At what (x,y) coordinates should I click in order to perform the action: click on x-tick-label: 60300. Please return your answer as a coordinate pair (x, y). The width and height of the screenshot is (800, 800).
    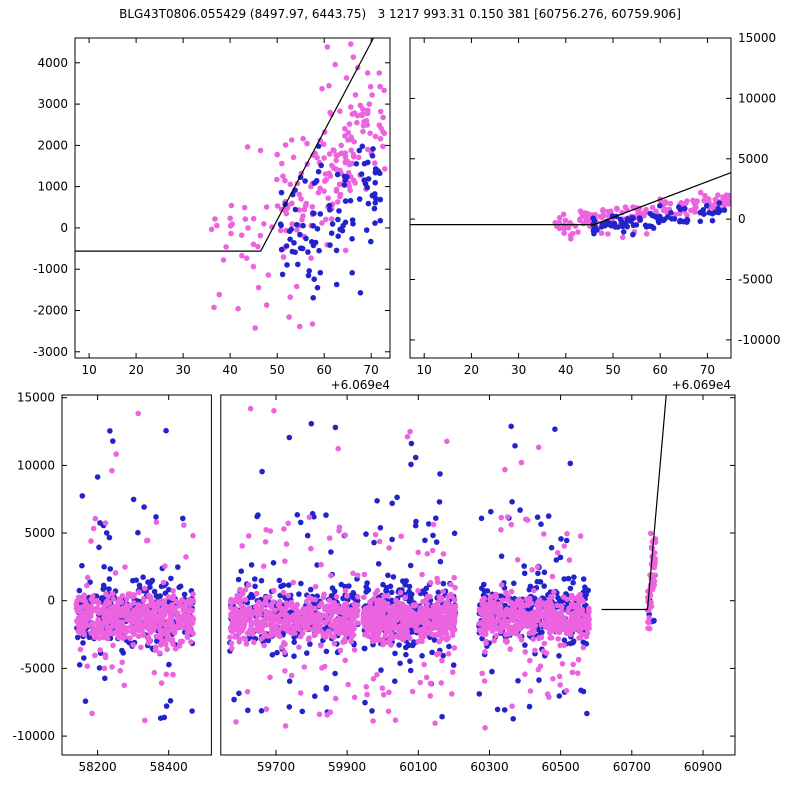
    Looking at the image, I should click on (489, 767).